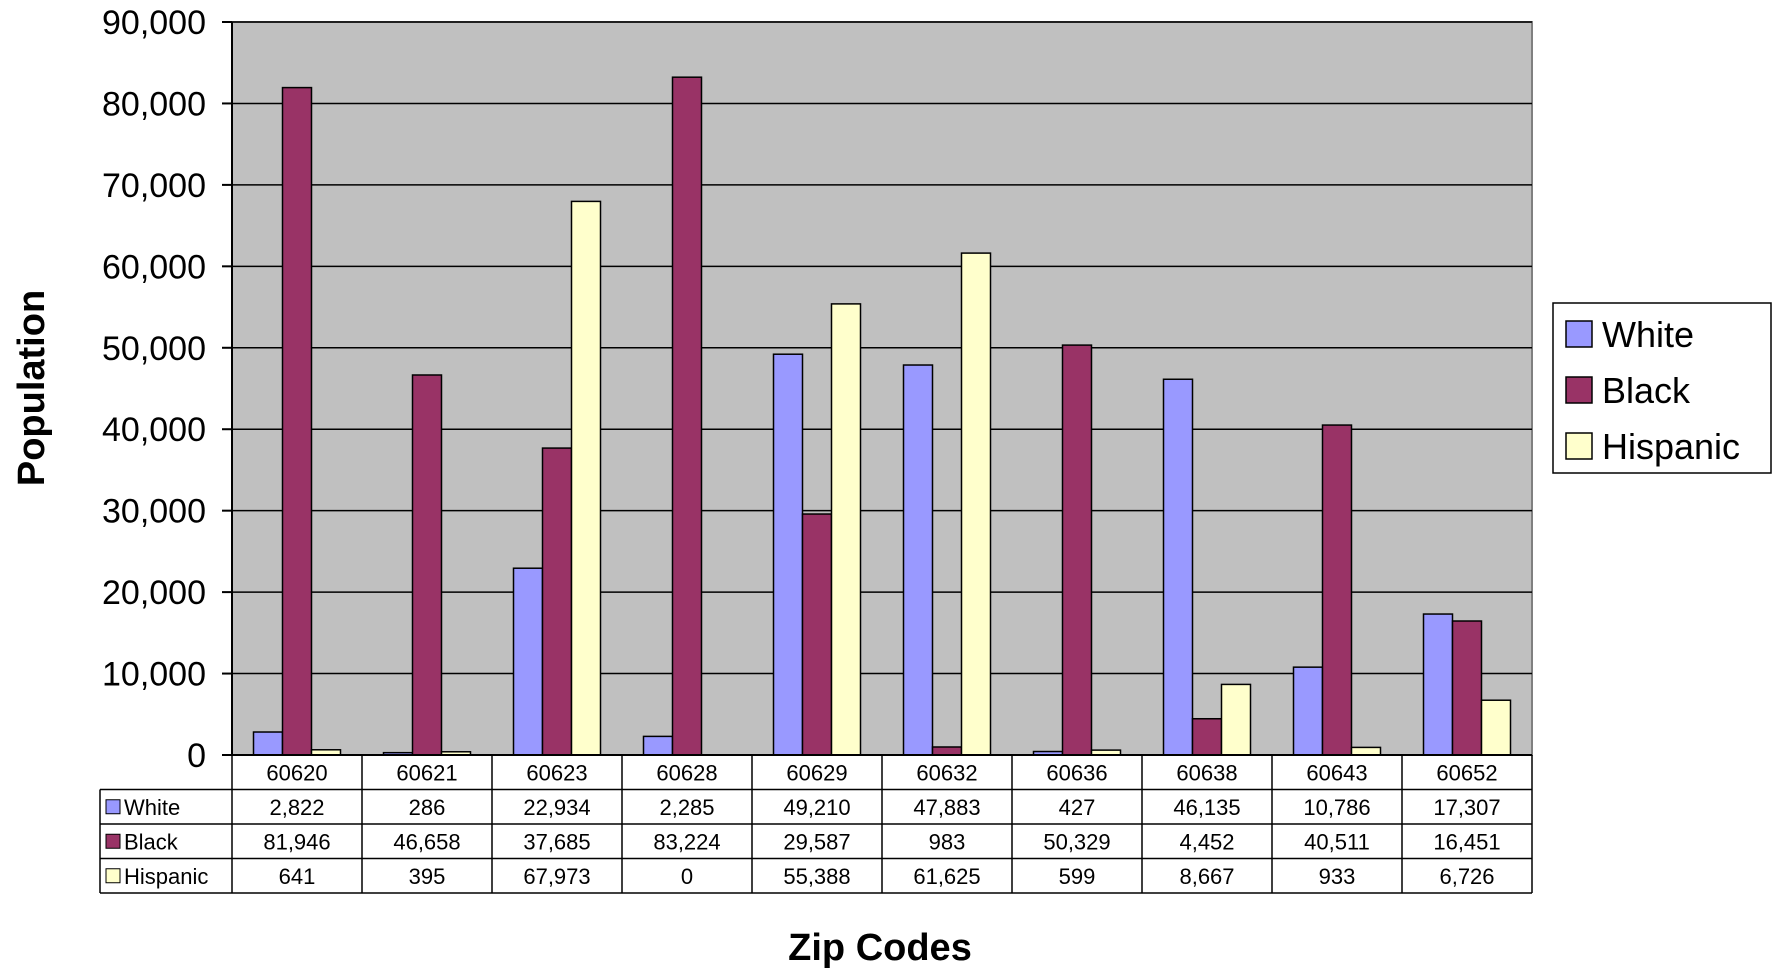  Describe the element at coordinates (196, 756) in the screenshot. I see `y-tick-label: 0` at that location.